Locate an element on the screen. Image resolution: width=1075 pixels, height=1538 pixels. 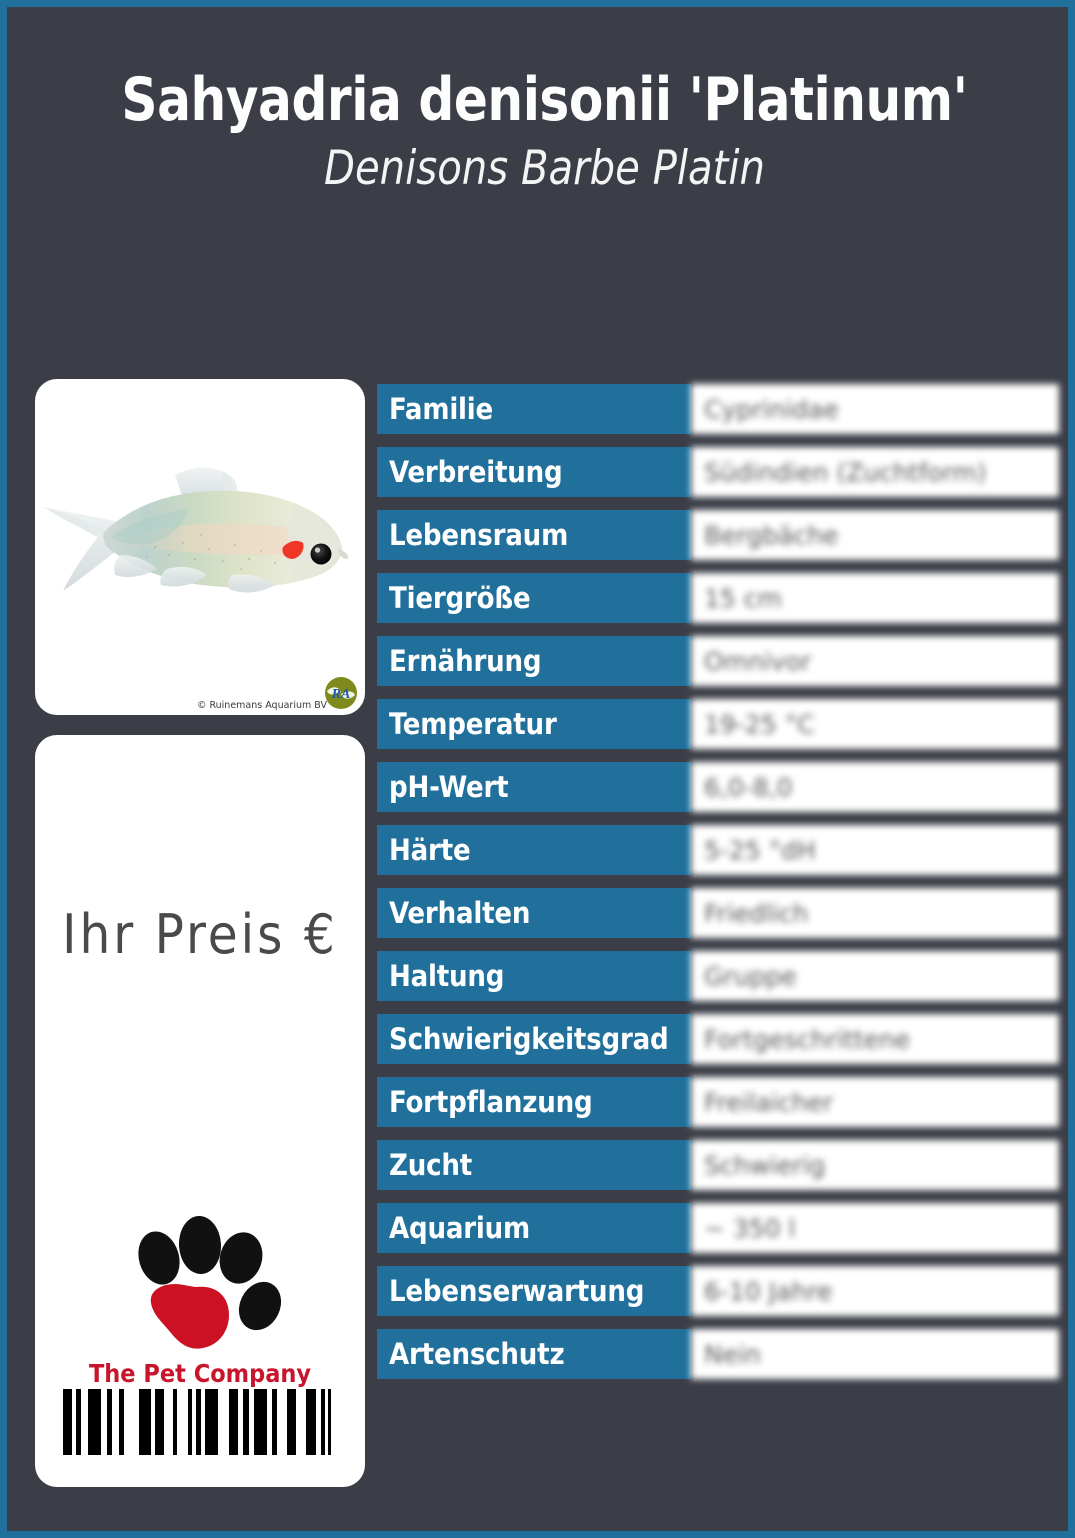
spec-value: Fortgeschrittene is located at coordinates (875, 1039).